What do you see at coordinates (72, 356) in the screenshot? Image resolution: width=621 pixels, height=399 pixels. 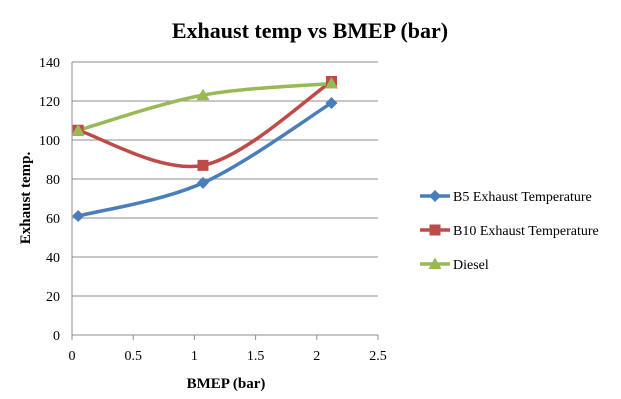 I see `x-tick-label: 0` at bounding box center [72, 356].